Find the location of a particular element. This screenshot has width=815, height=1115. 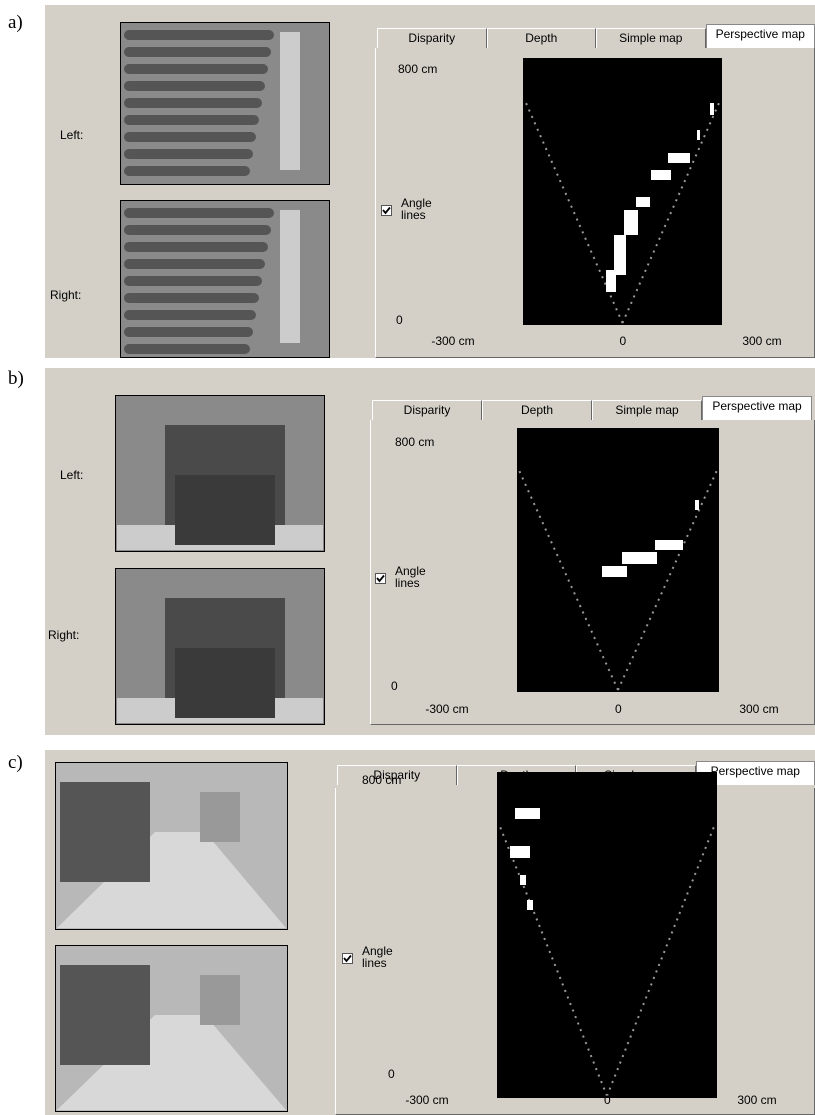

panel-label: b) is located at coordinates (16, 378).